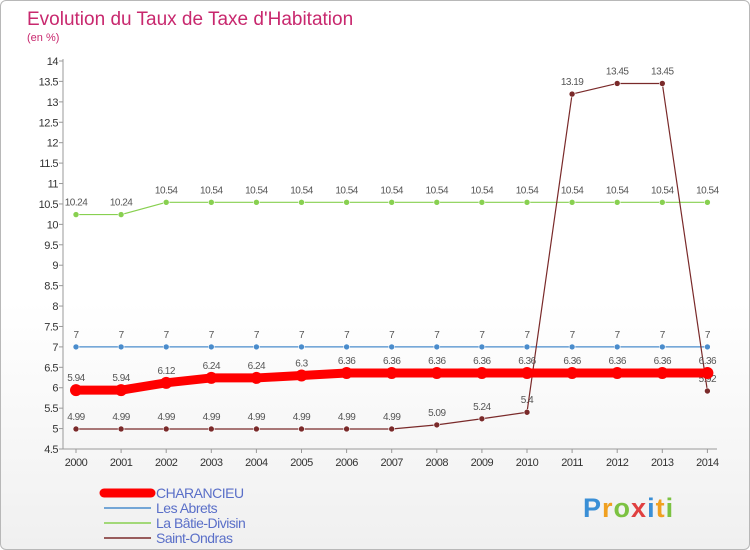 This screenshot has height=550, width=750. I want to click on y-tick-label: 14, so click(53, 62).